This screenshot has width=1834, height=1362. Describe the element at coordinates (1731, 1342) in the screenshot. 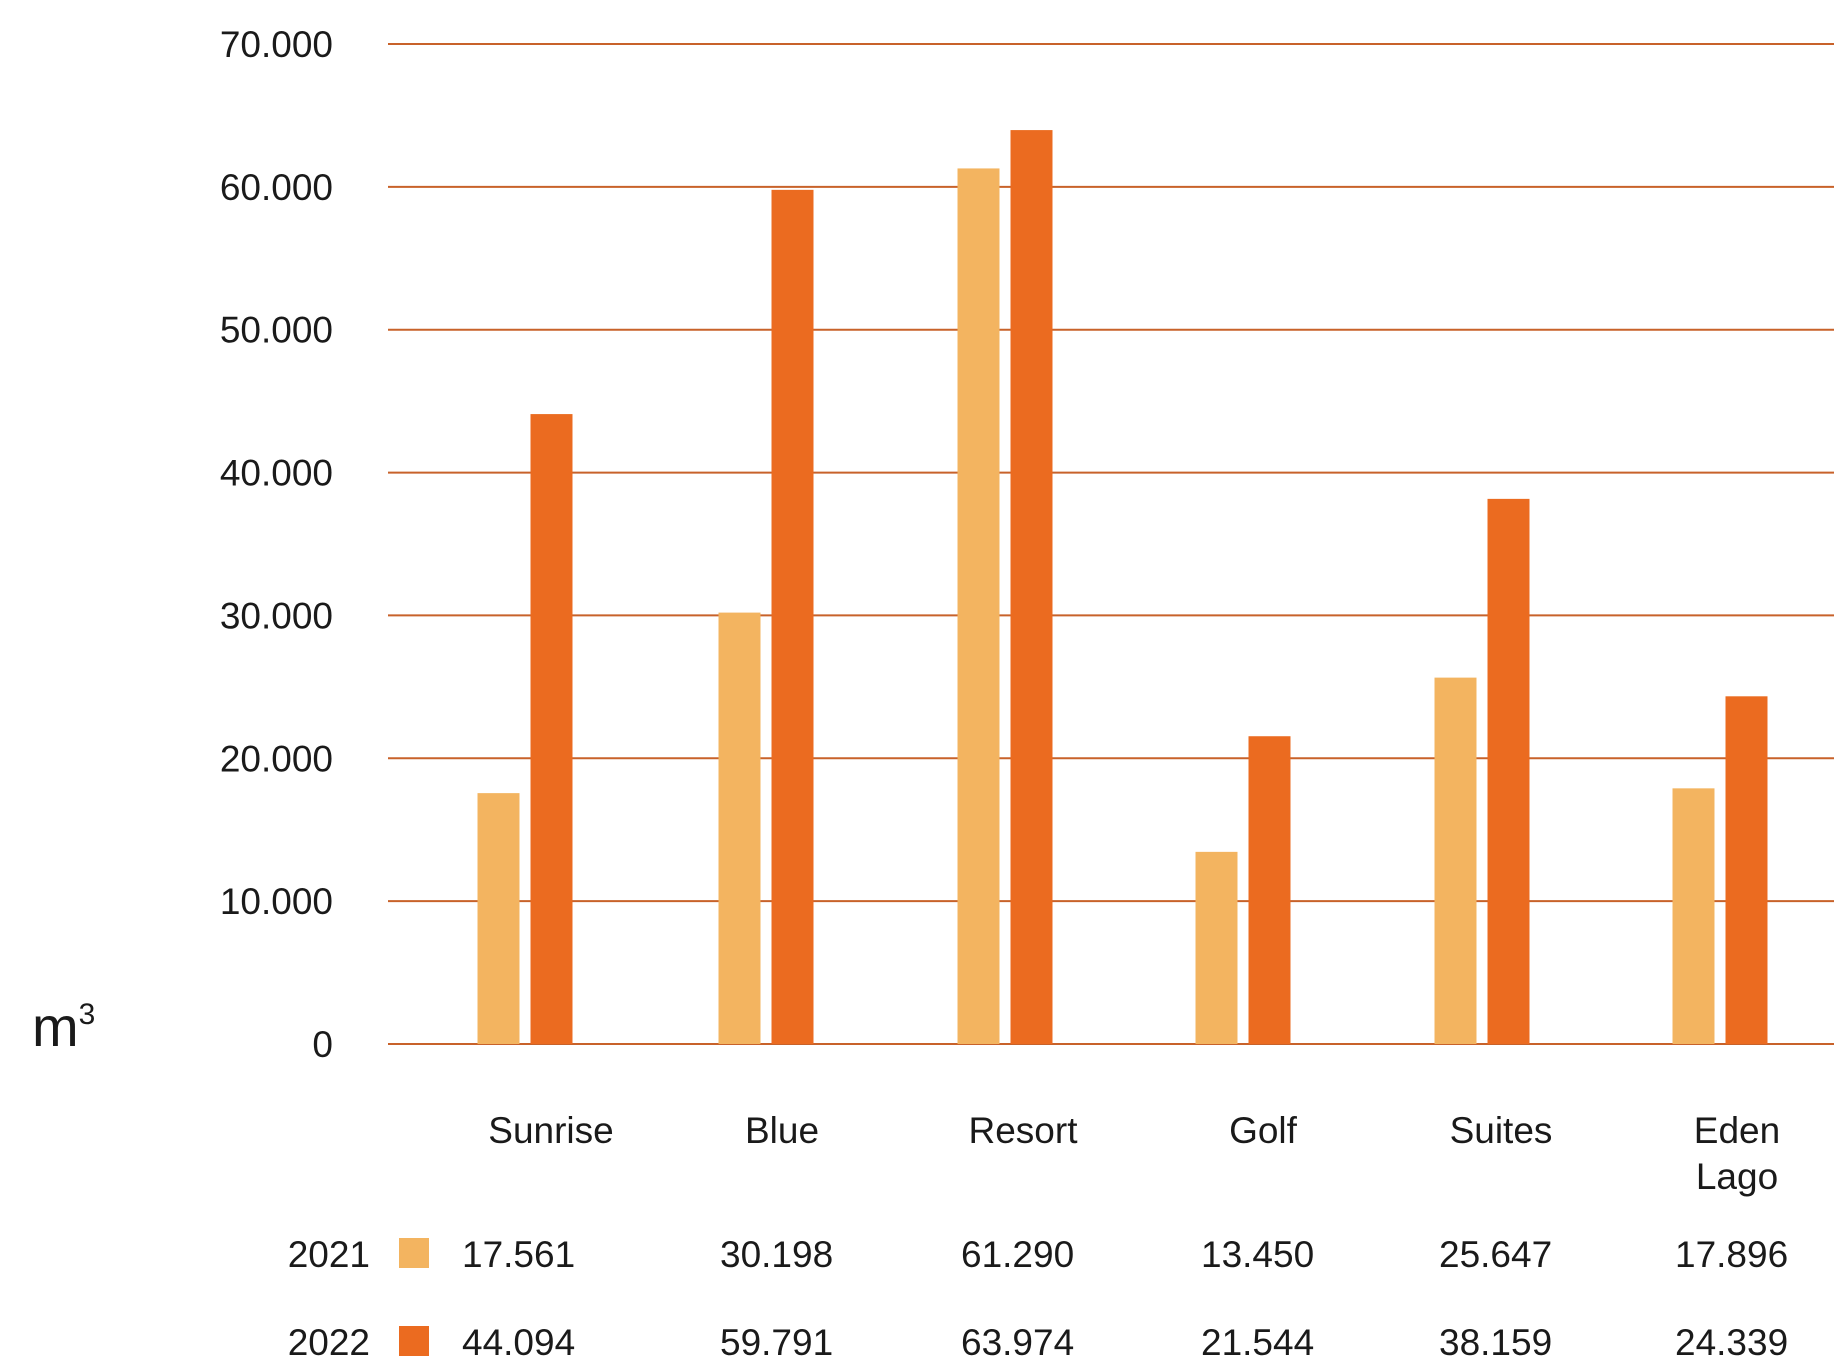

I see `data-value: 24.339` at that location.